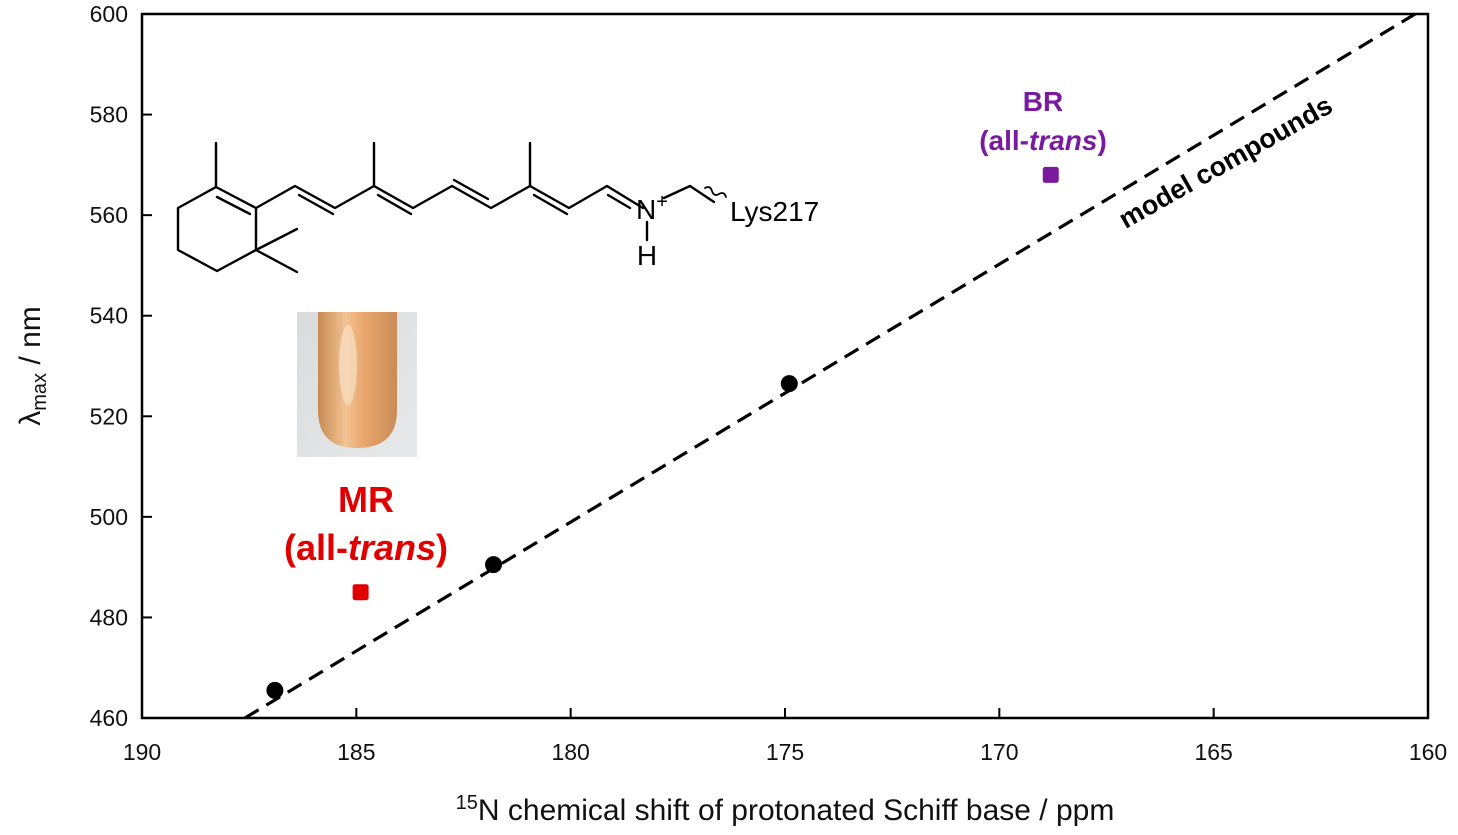 The image size is (1458, 835). Describe the element at coordinates (357, 380) in the screenshot. I see `tube-body` at that location.